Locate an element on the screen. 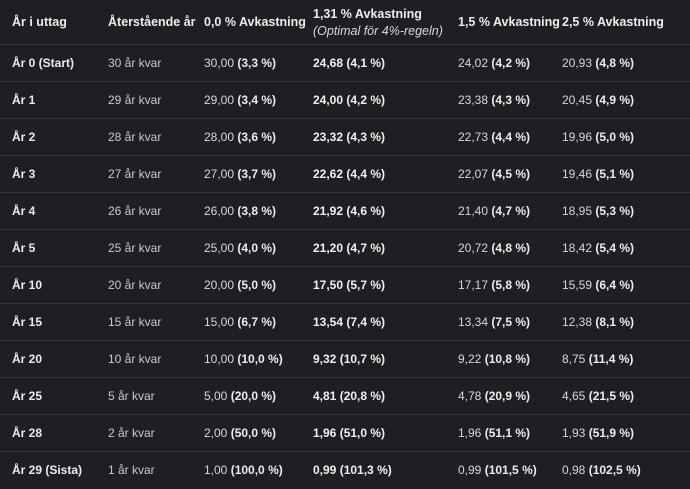  value: 19,96 is located at coordinates (577, 137).